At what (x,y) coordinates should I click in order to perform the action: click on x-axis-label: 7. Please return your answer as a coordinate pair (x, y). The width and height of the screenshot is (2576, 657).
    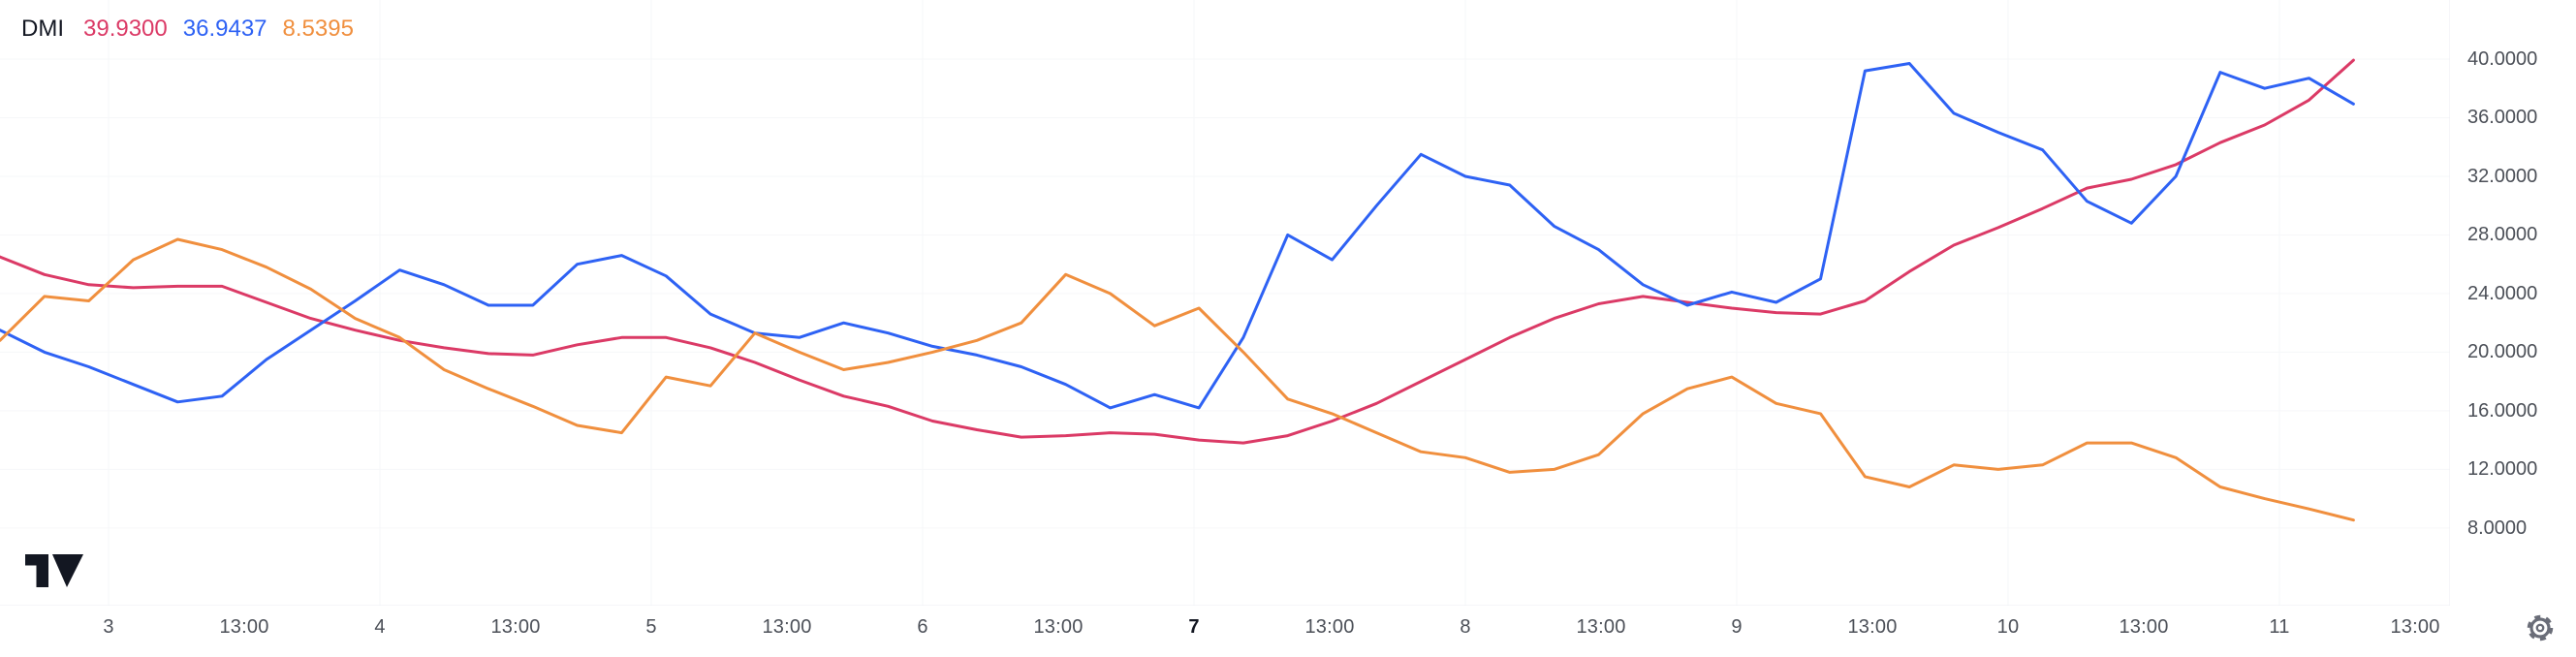
    Looking at the image, I should click on (1194, 627).